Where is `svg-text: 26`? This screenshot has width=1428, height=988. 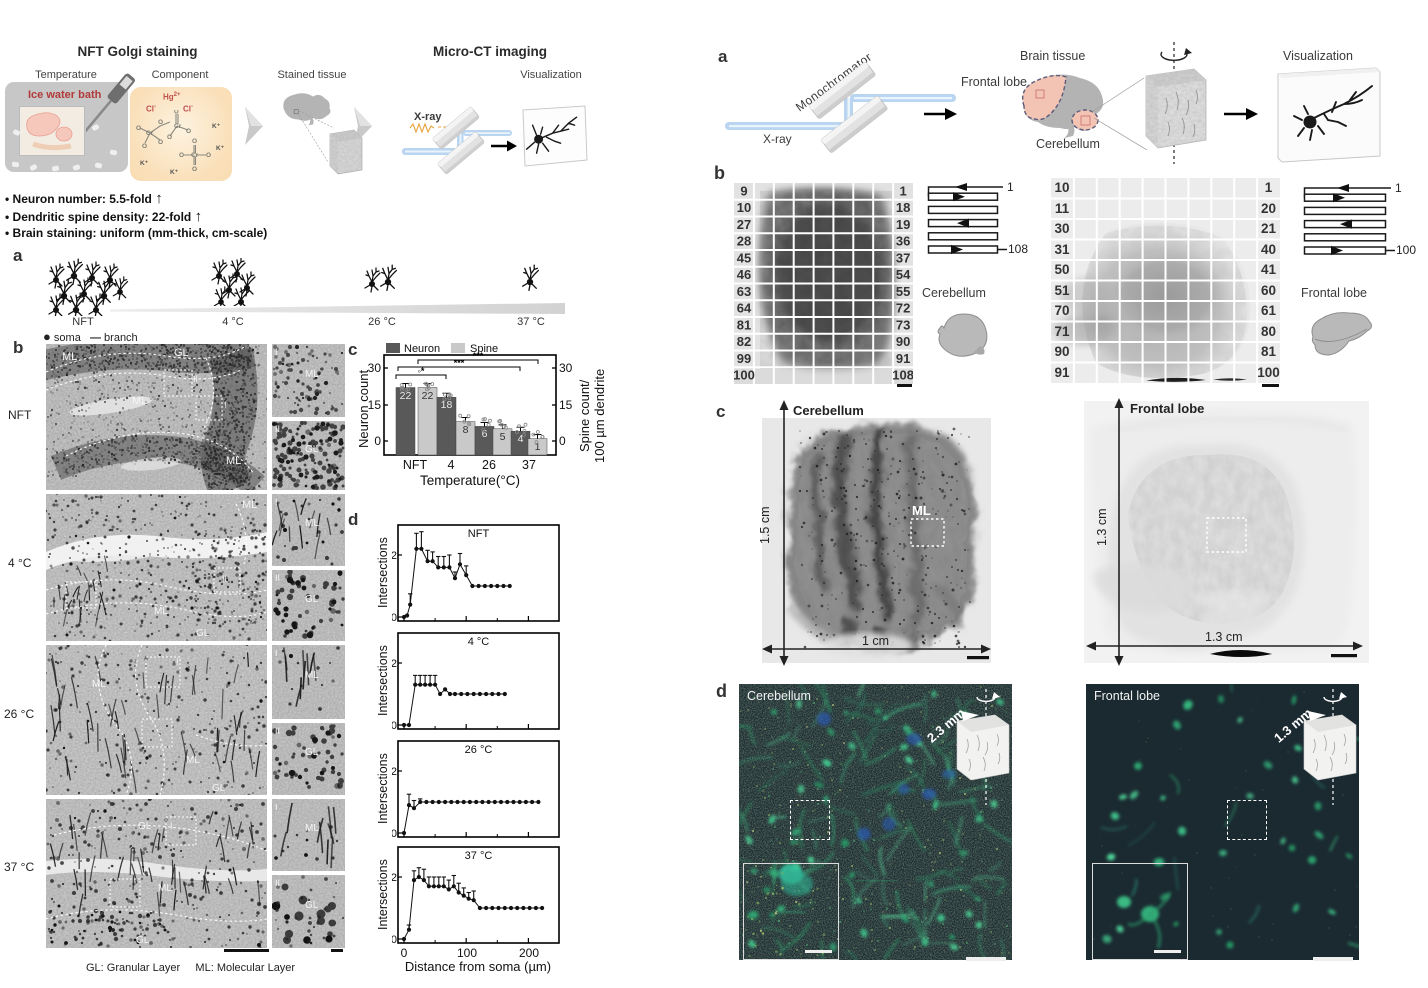
svg-text: 26 is located at coordinates (489, 465).